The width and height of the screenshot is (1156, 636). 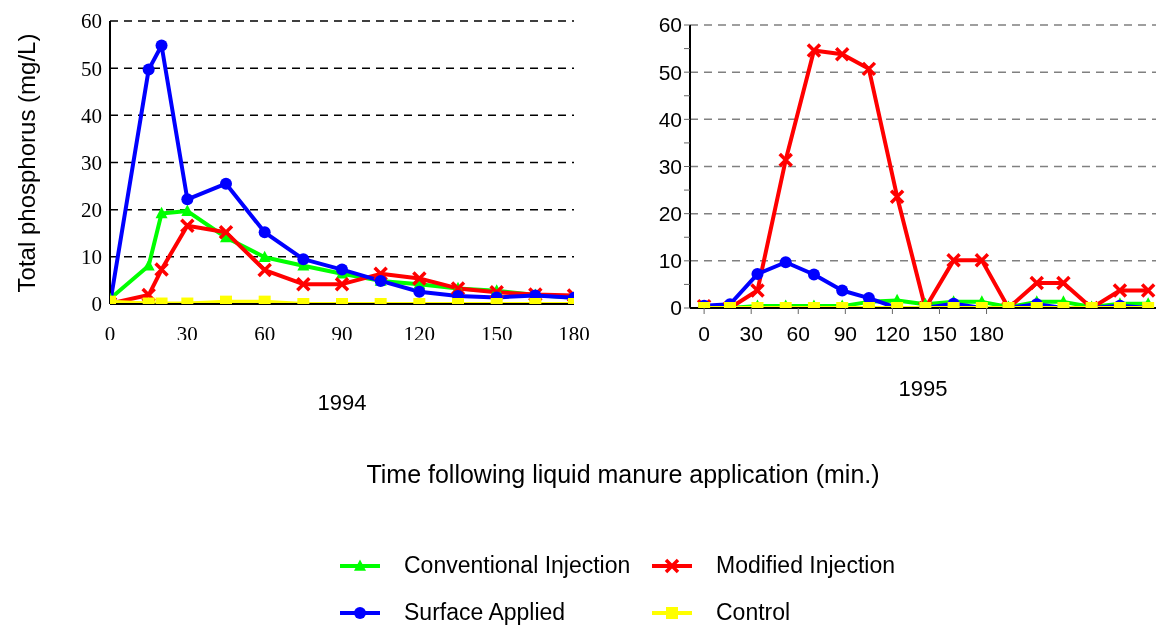 What do you see at coordinates (753, 612) in the screenshot?
I see `legend-label: Control` at bounding box center [753, 612].